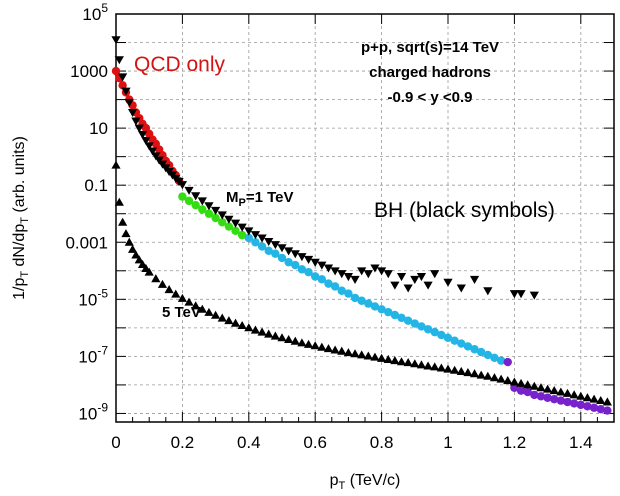 The image size is (620, 496). I want to click on y-tick-label: 10-7, so click(93, 354).